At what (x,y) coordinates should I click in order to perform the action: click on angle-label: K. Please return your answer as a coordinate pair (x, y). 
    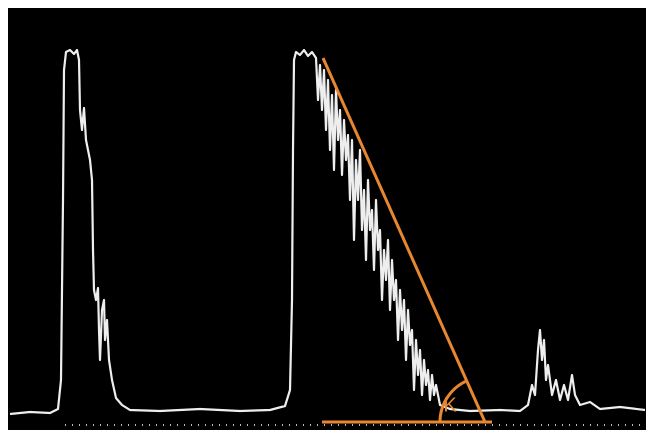
    Looking at the image, I should click on (450, 405).